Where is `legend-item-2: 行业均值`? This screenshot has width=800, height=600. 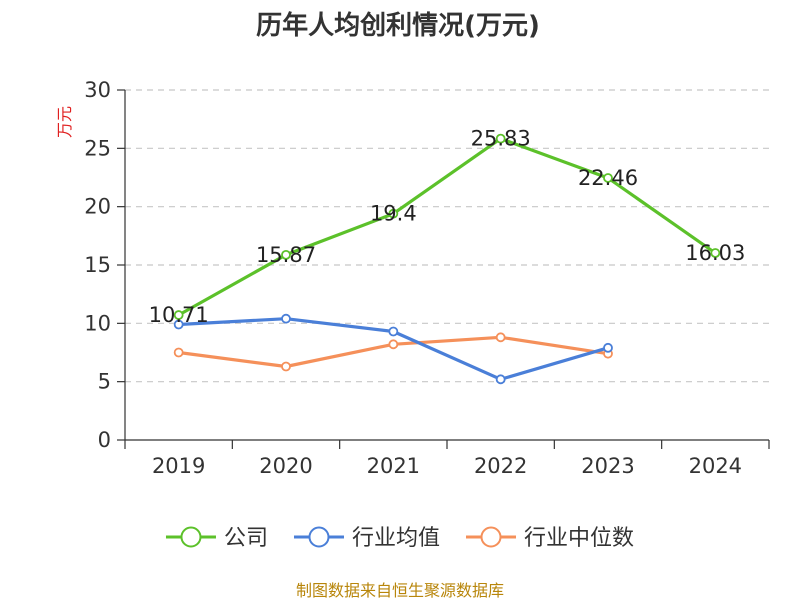
legend-item-2: 行业均值 is located at coordinates (366, 538).